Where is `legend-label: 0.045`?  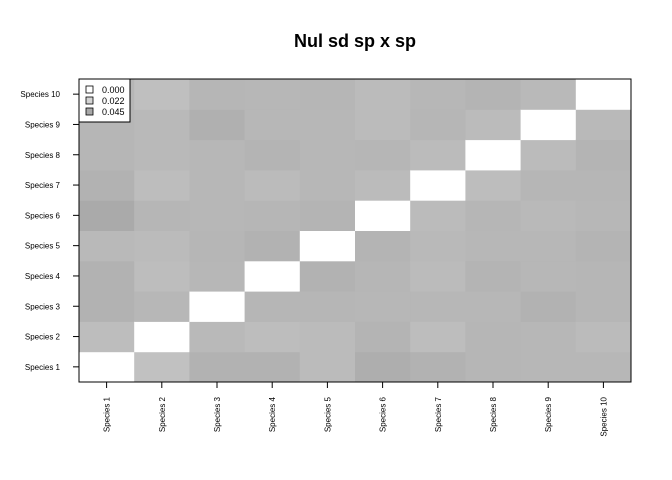
legend-label: 0.045 is located at coordinates (113, 112).